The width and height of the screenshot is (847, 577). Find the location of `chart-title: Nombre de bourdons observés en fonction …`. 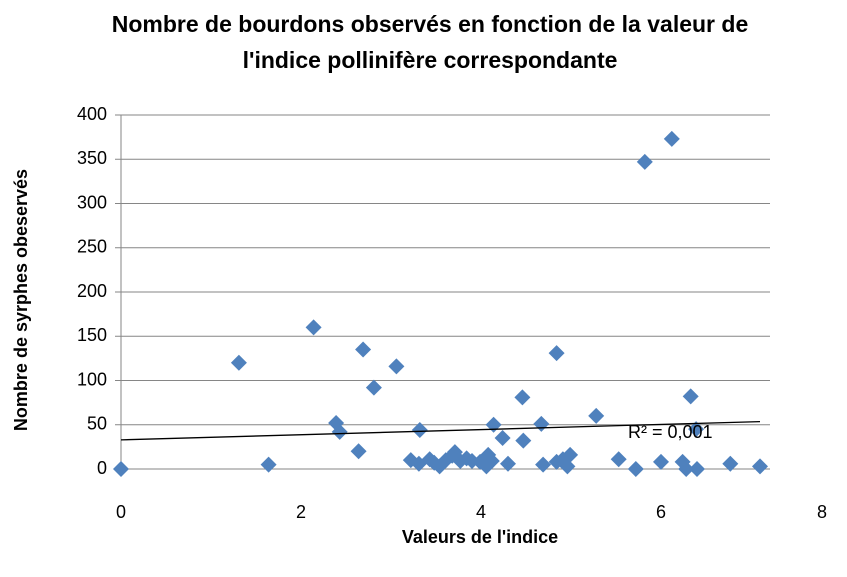

chart-title: Nombre de bourdons observés en fonction … is located at coordinates (430, 42).